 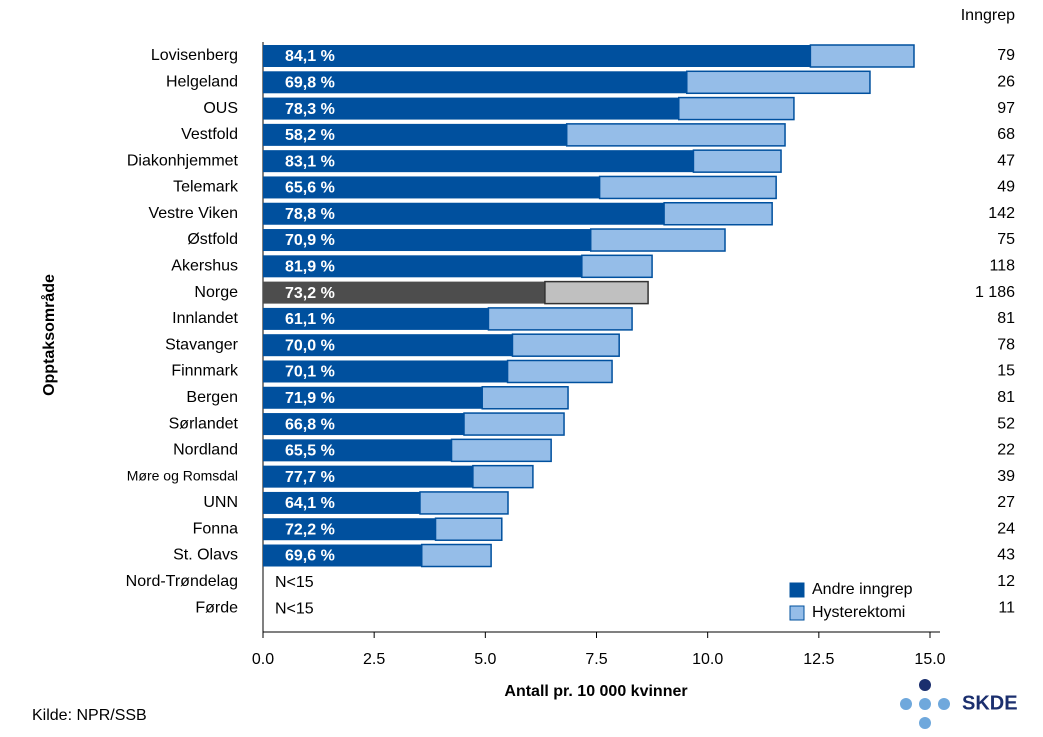 I want to click on share-label: 72,2 %, so click(x=310, y=529).